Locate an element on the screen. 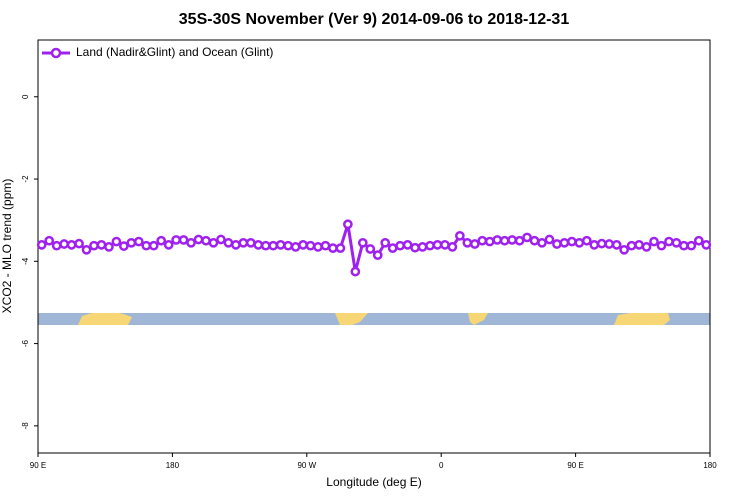  y-tick-label: -4 is located at coordinates (25, 261).